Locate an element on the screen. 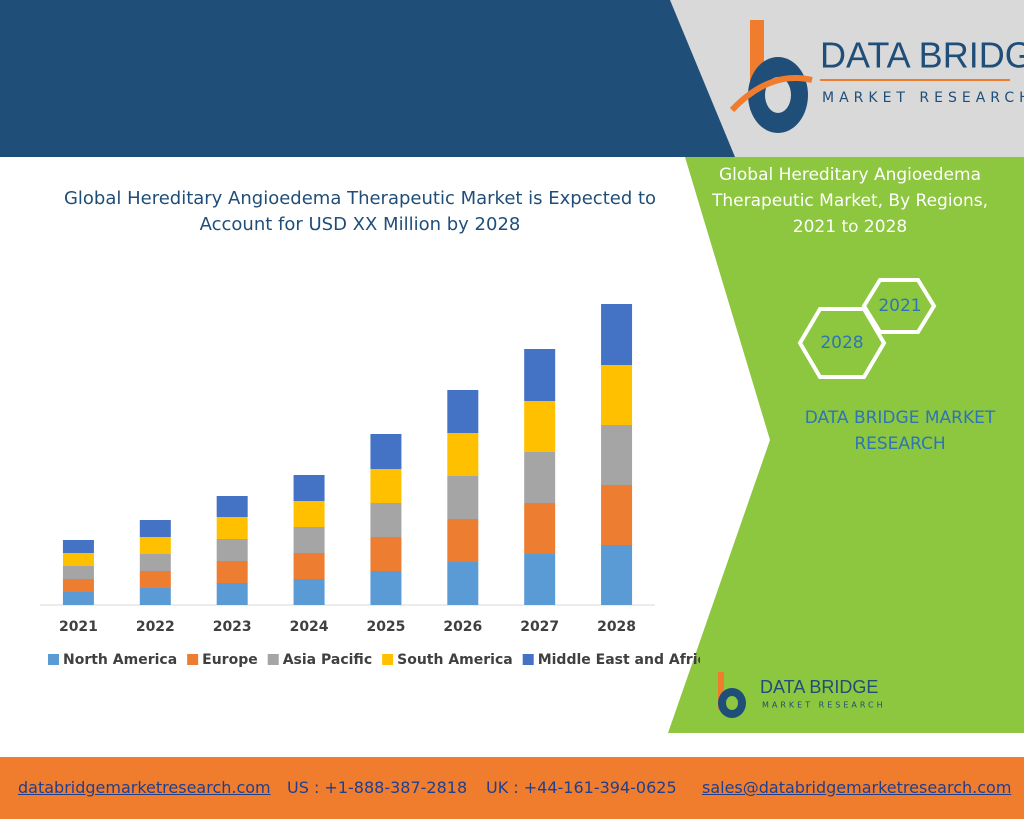  footer-email: sales@databridgemarketresearch.com is located at coordinates (857, 787).